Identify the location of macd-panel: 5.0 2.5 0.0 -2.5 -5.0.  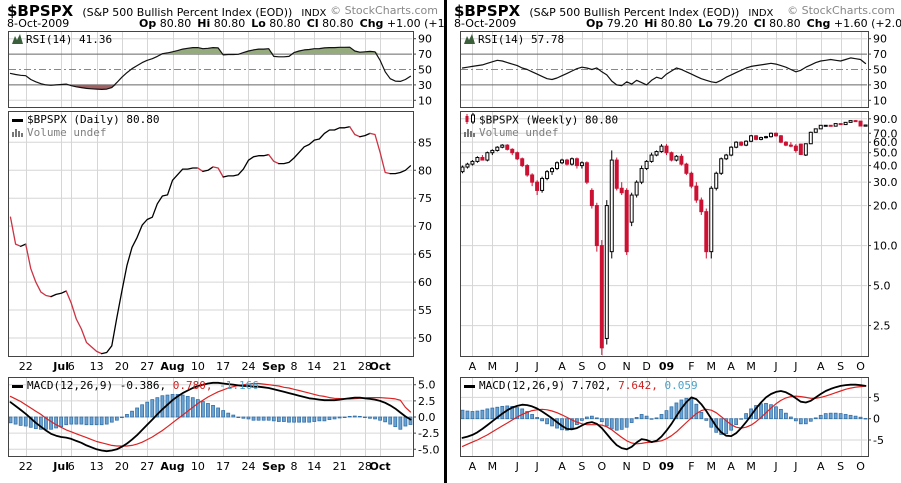
(222, 417).